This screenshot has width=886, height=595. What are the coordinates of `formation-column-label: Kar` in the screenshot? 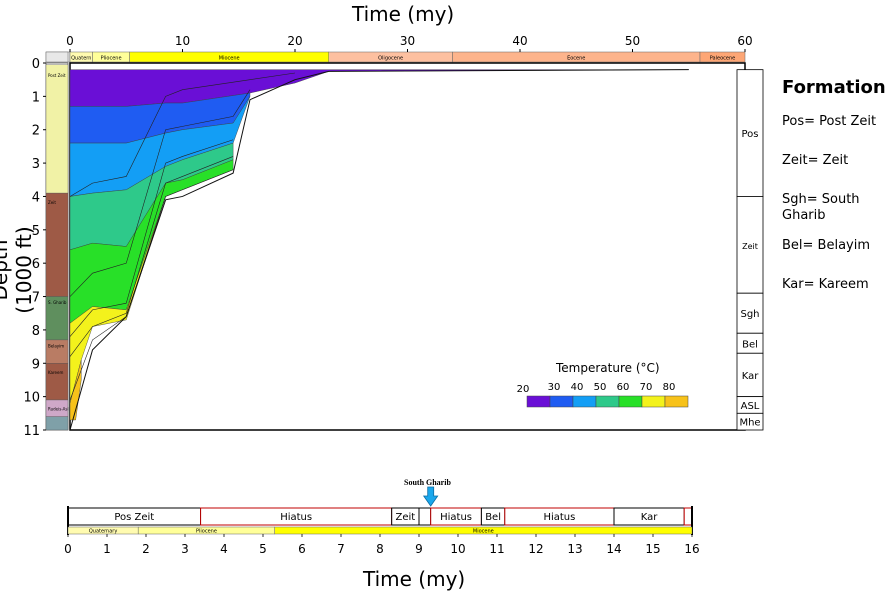 It's located at (751, 376).